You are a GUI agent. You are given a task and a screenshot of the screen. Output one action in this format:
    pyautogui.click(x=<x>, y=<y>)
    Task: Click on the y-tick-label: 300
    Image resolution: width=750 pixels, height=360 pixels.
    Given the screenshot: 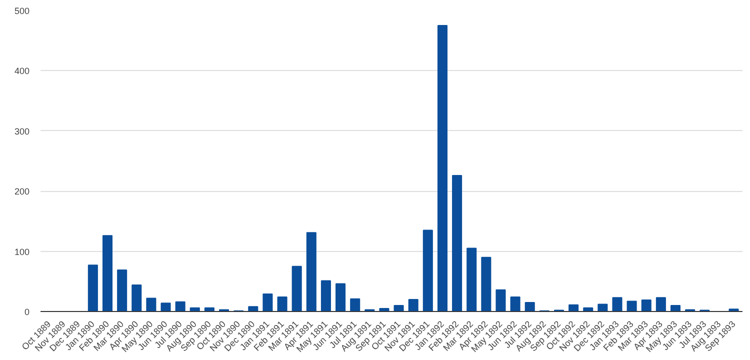 What is the action you would take?
    pyautogui.click(x=22, y=131)
    